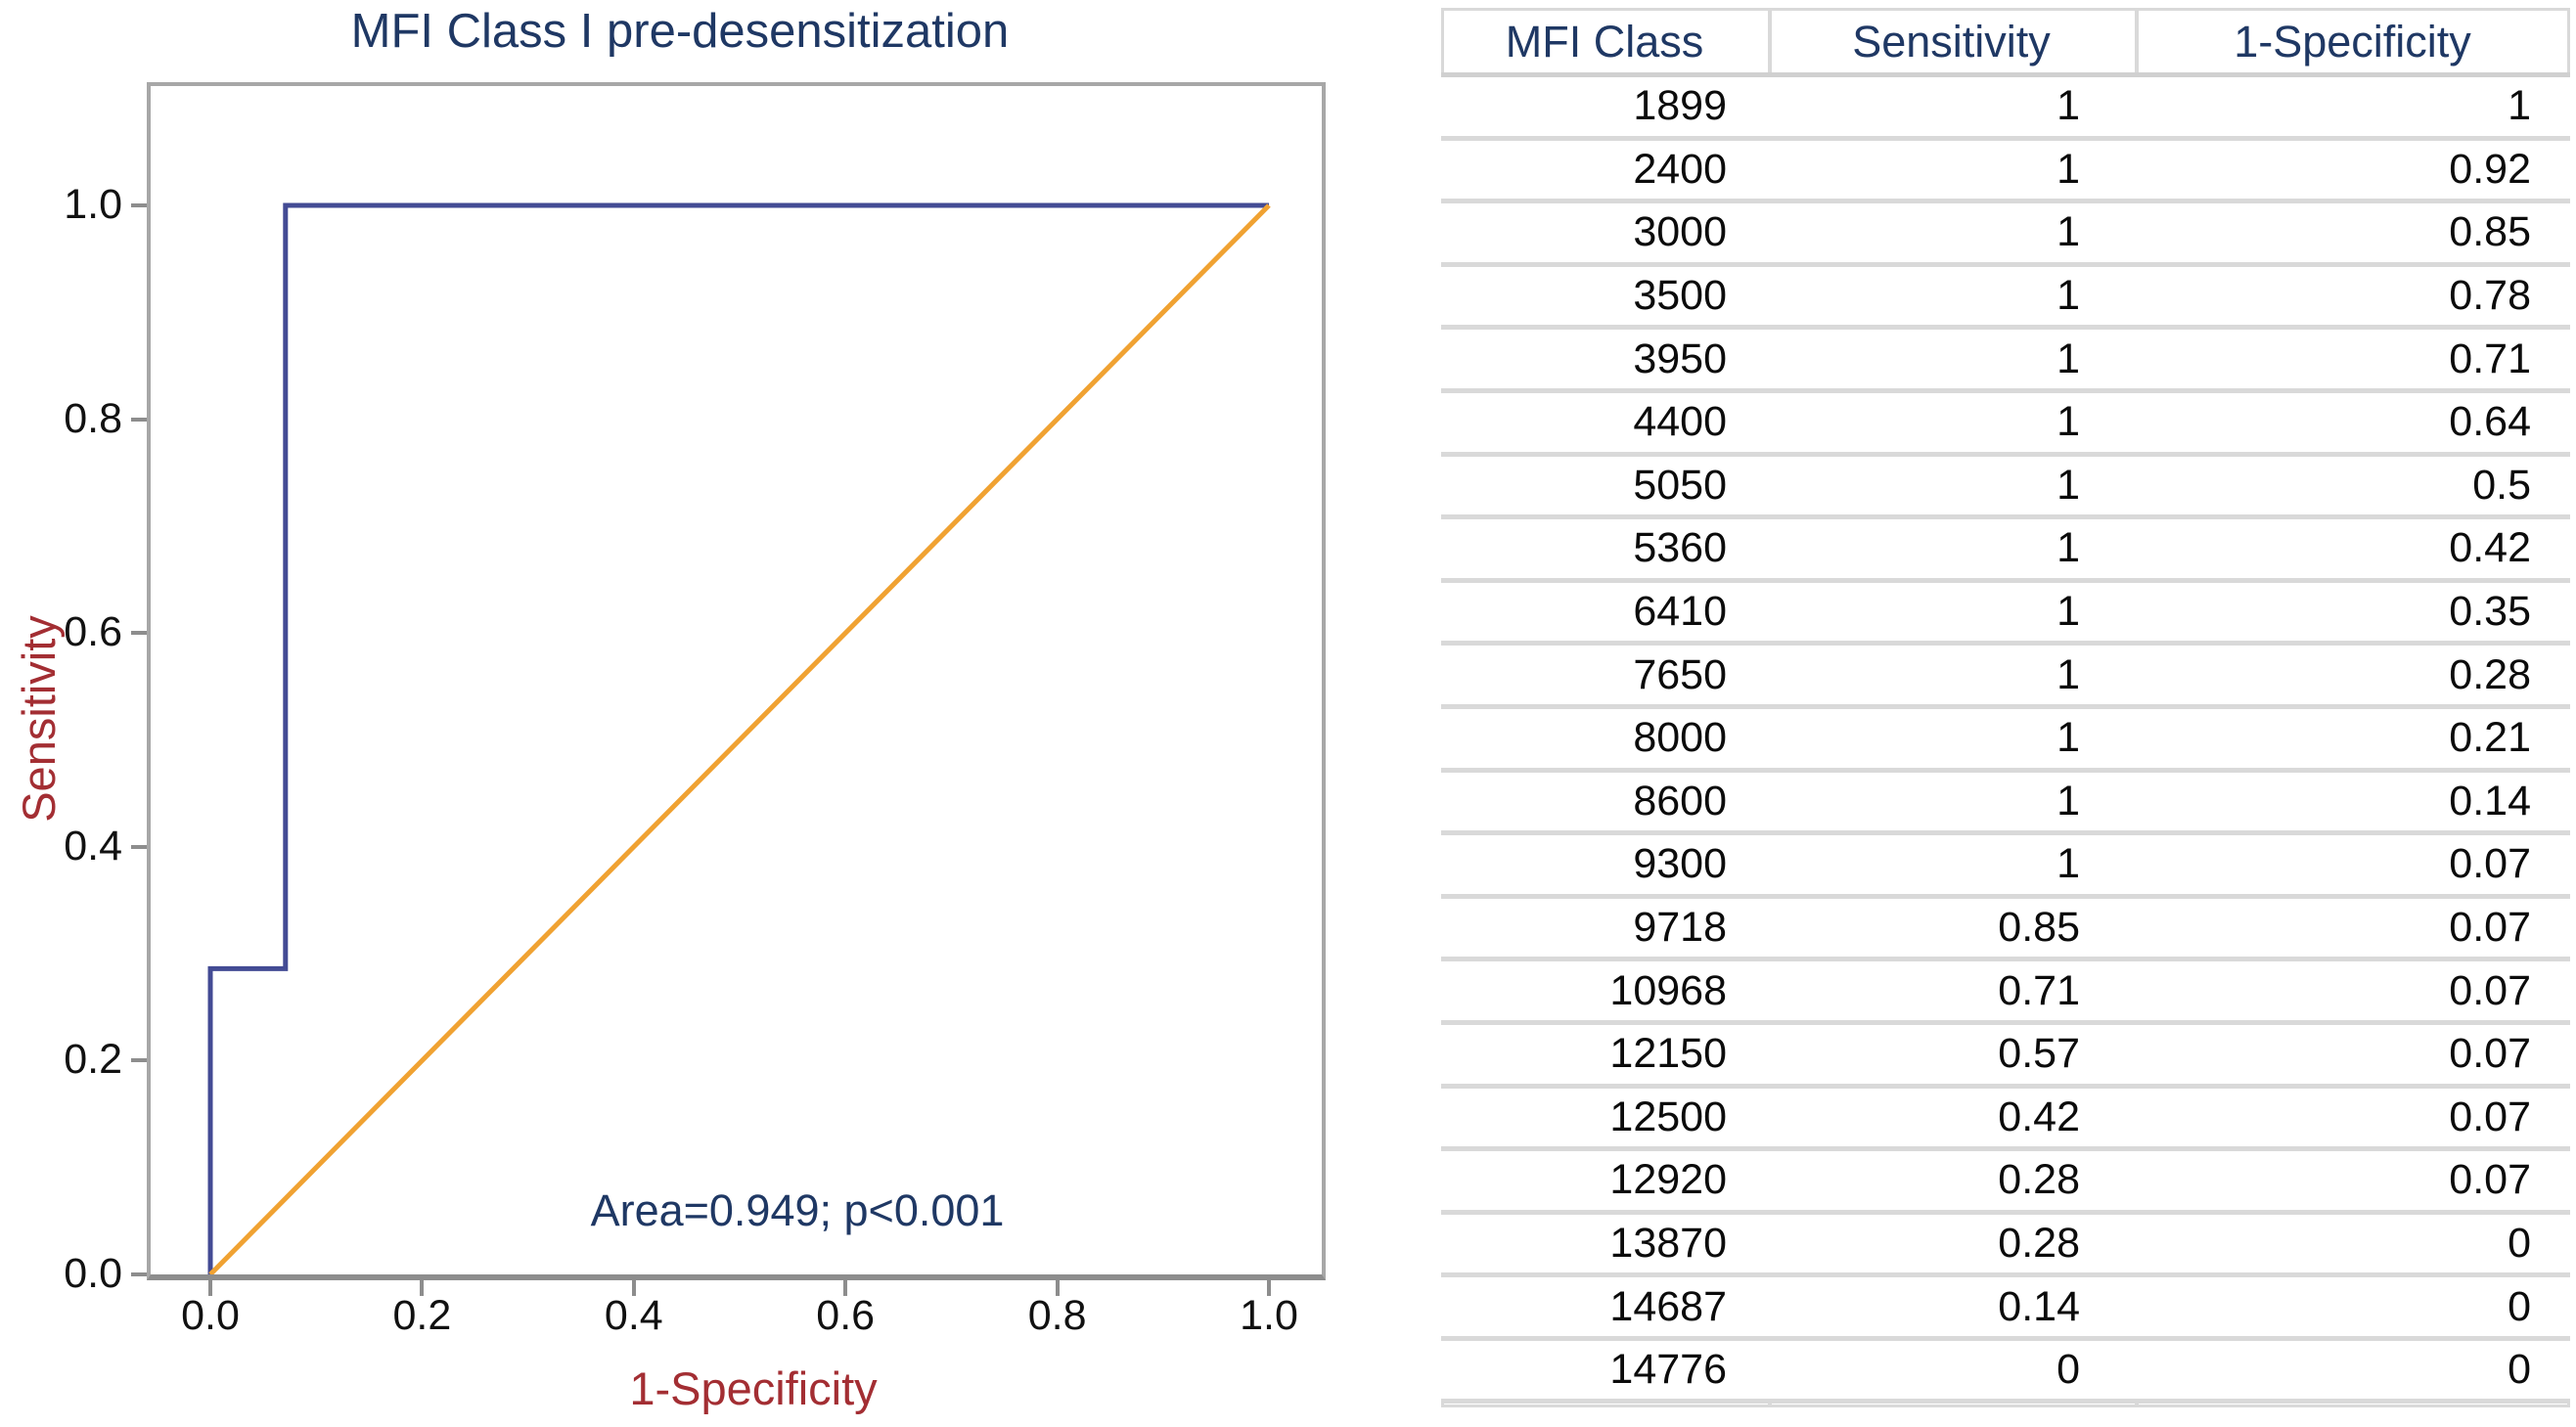  I want to click on y-tick-label: 0.8, so click(93, 418).